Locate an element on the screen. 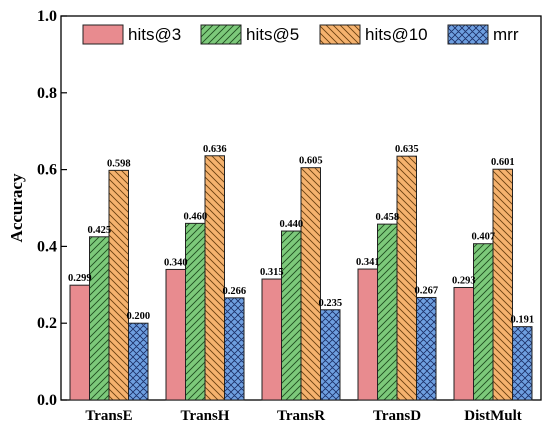 This screenshot has width=550, height=427. data-label-hits5: 0.458 is located at coordinates (387, 217).